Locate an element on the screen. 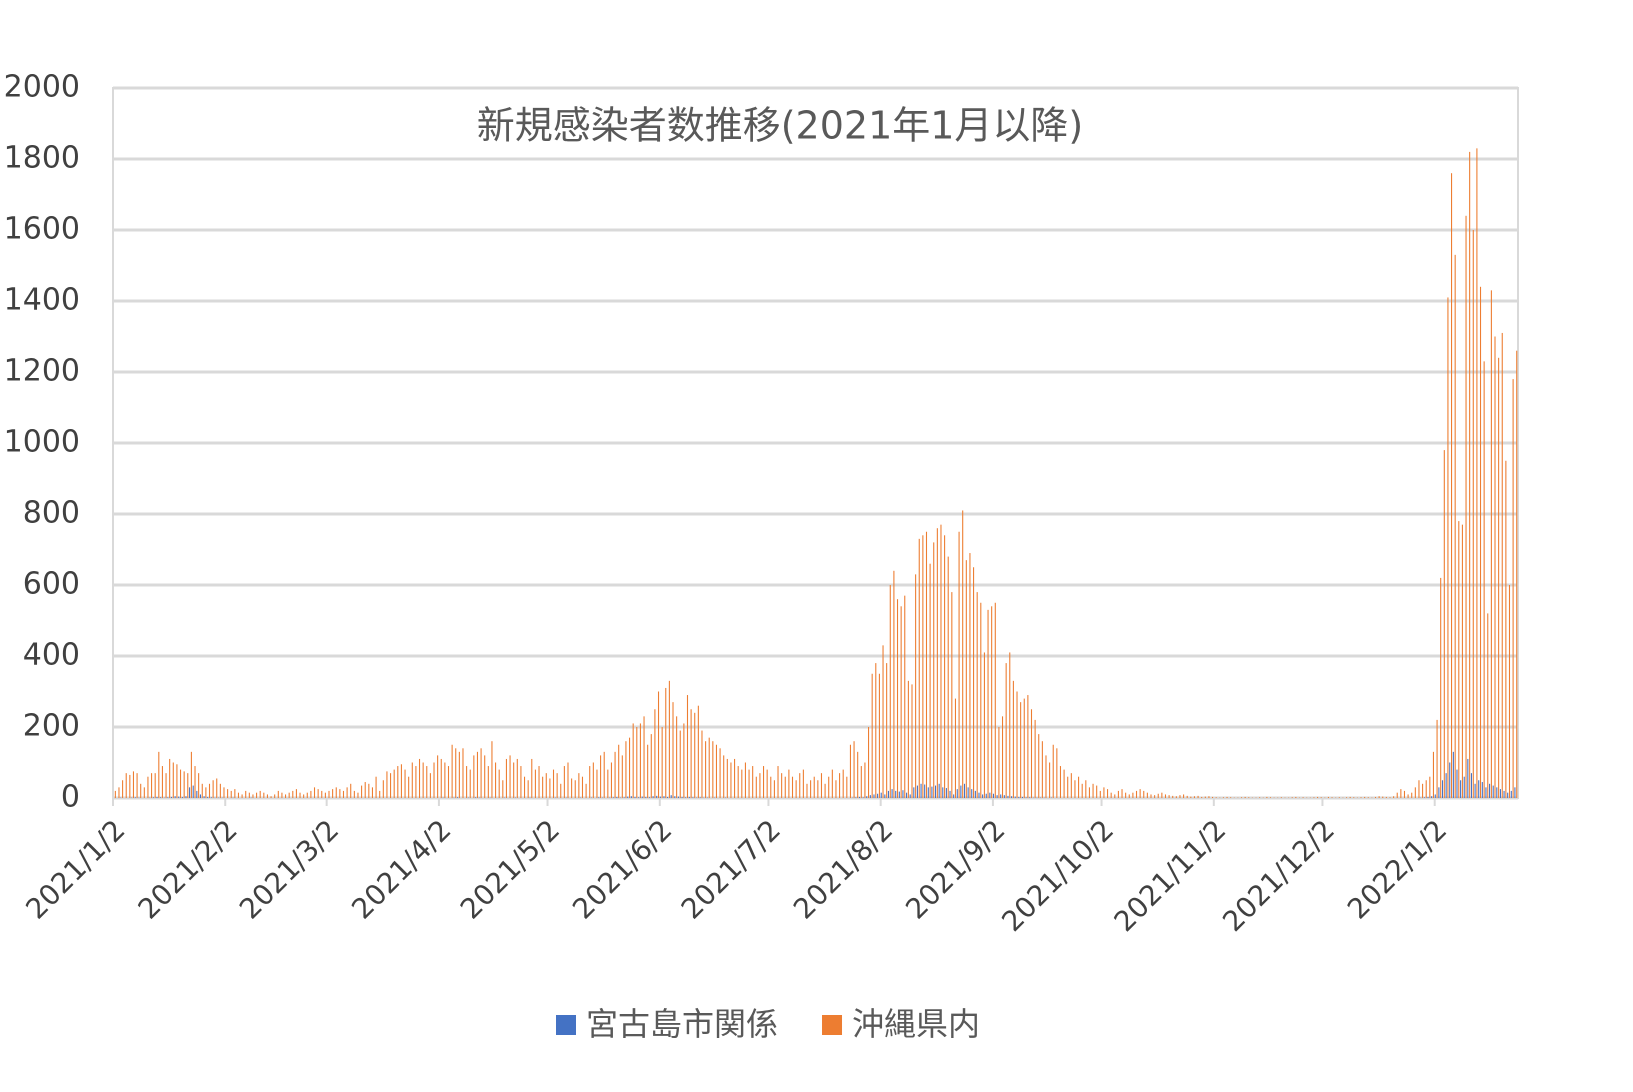  x-tick-label: 2022/1/2 is located at coordinates (1397, 869).